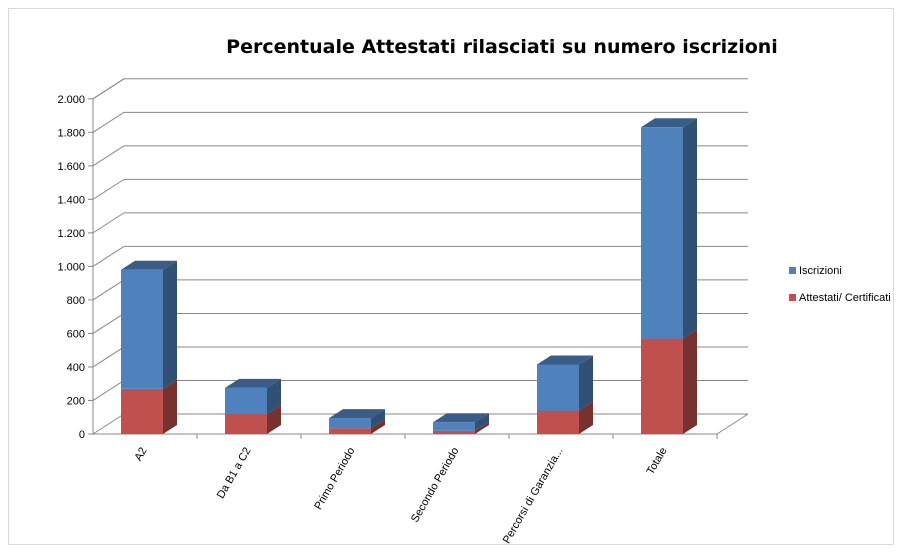  Describe the element at coordinates (820, 271) in the screenshot. I see `legend-label: Iscrizioni` at that location.